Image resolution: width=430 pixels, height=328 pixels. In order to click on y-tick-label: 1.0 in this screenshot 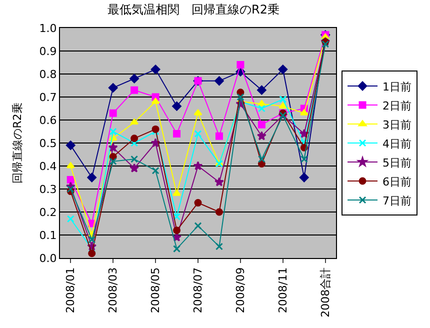, I will do `click(48, 28)`.